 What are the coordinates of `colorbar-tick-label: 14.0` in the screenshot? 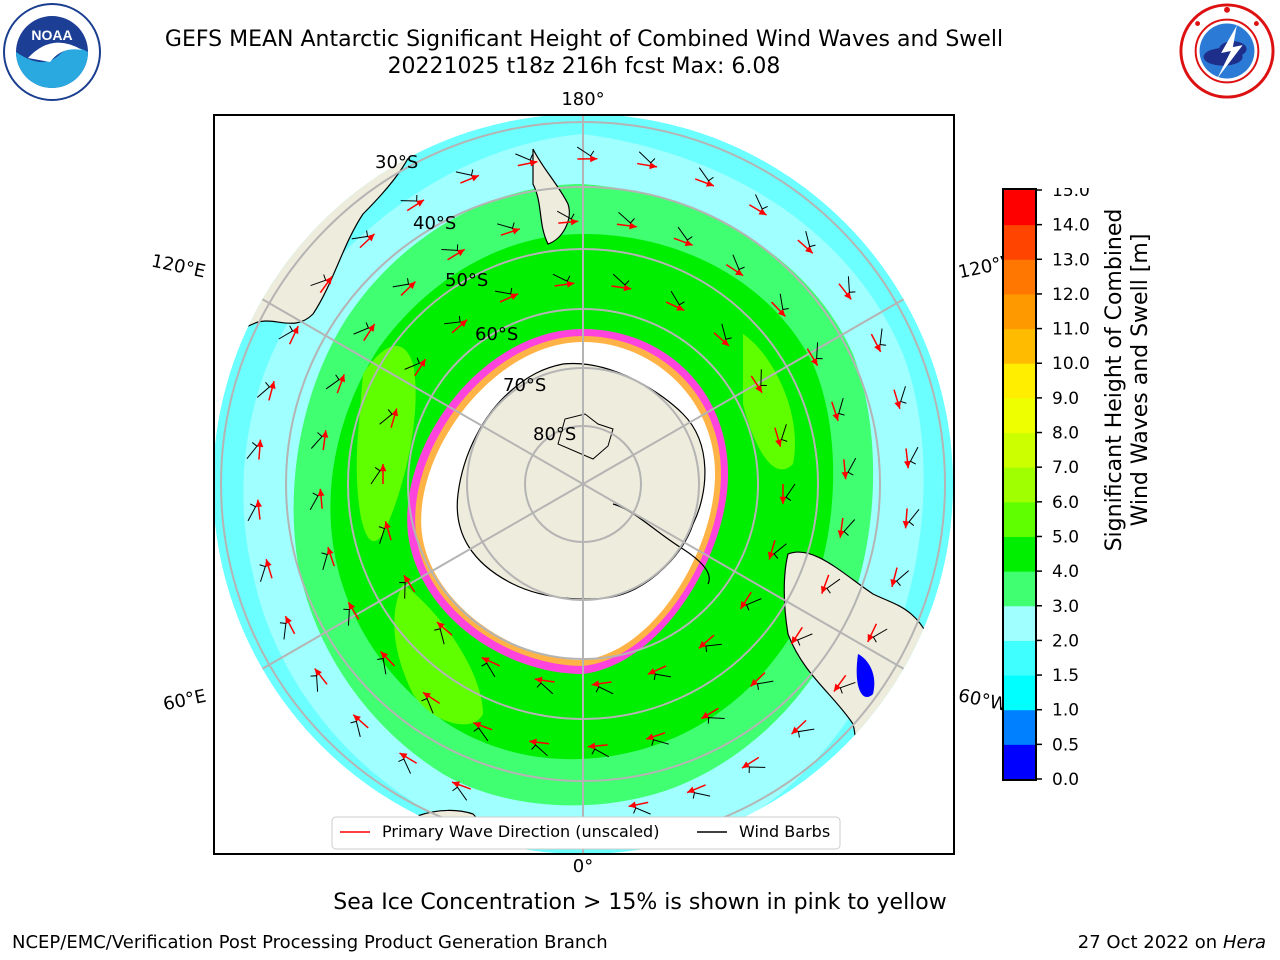 It's located at (1071, 226).